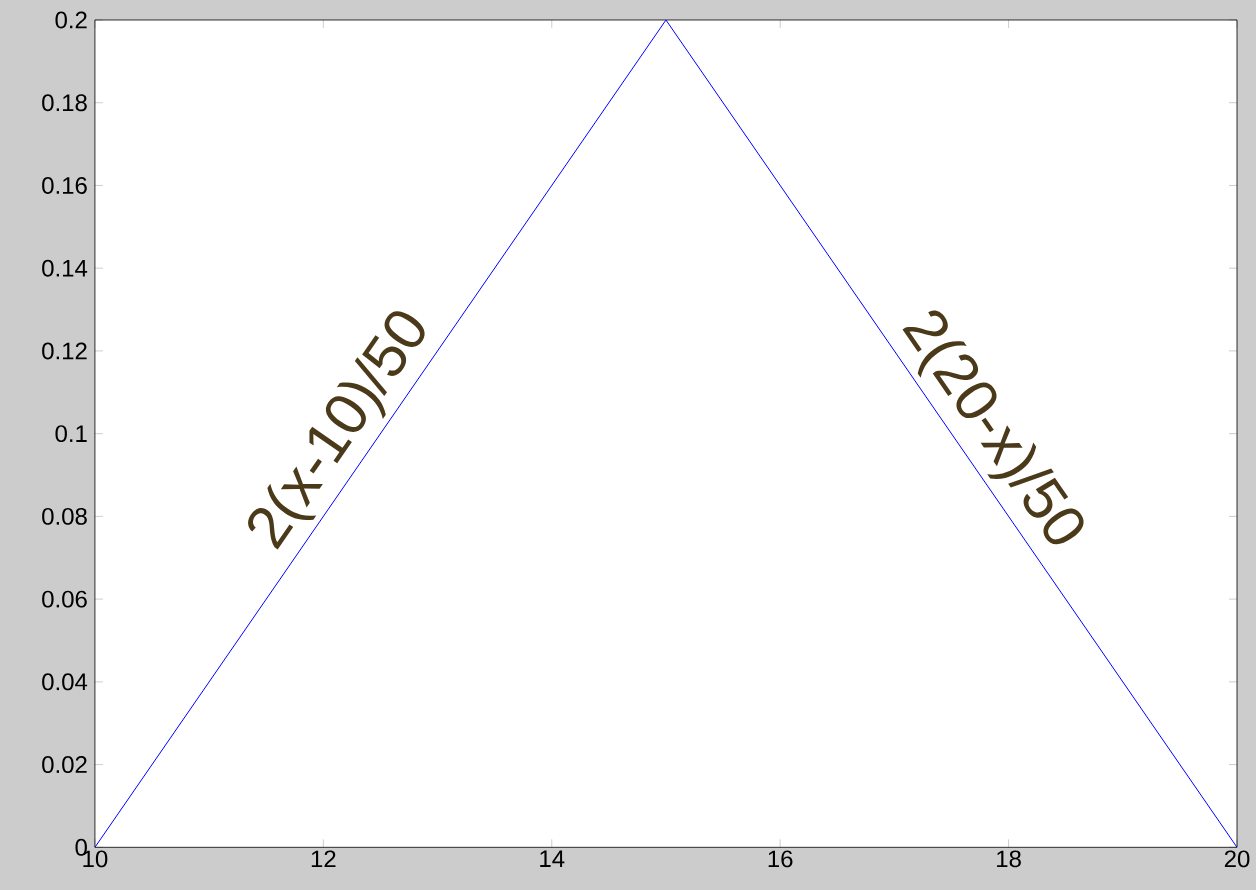  I want to click on y-tick-label: 0.06, so click(64, 599).